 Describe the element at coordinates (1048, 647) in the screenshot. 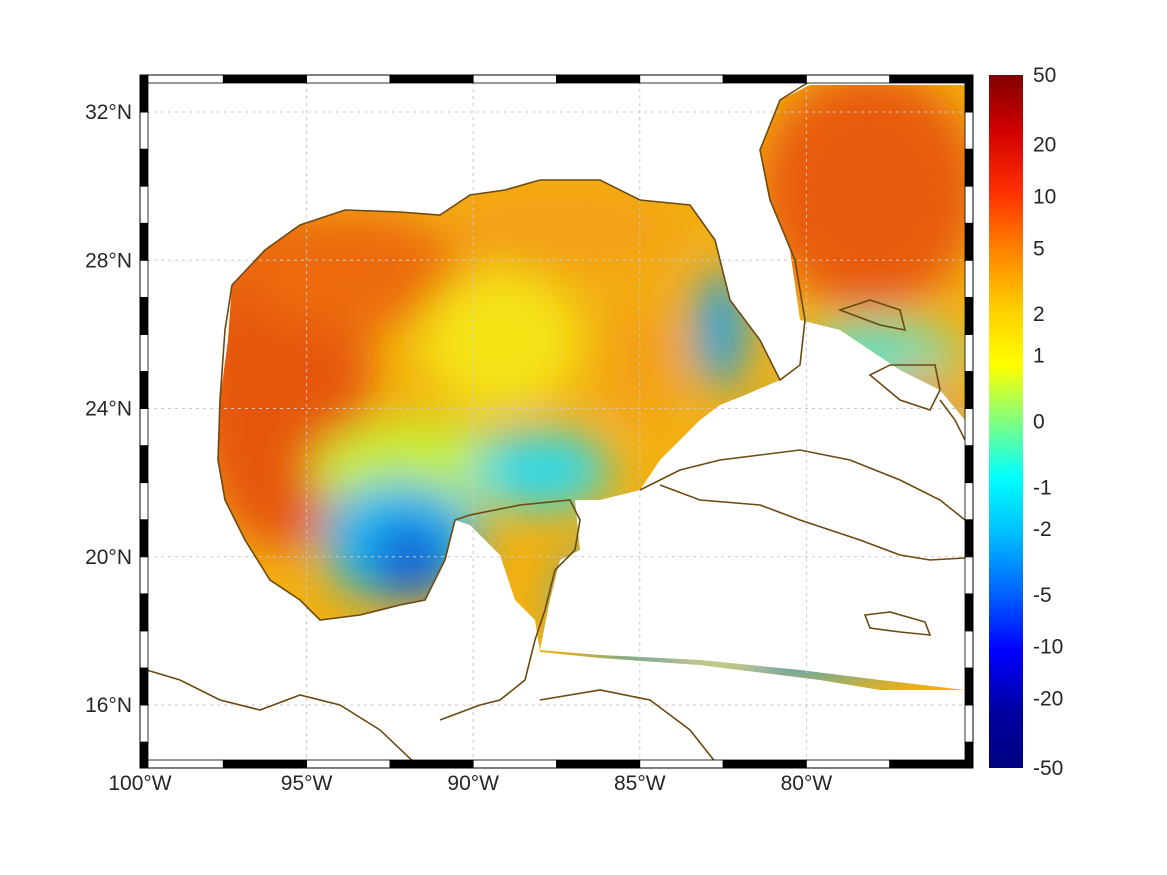

I see `colorbar-tick-label: -10` at that location.